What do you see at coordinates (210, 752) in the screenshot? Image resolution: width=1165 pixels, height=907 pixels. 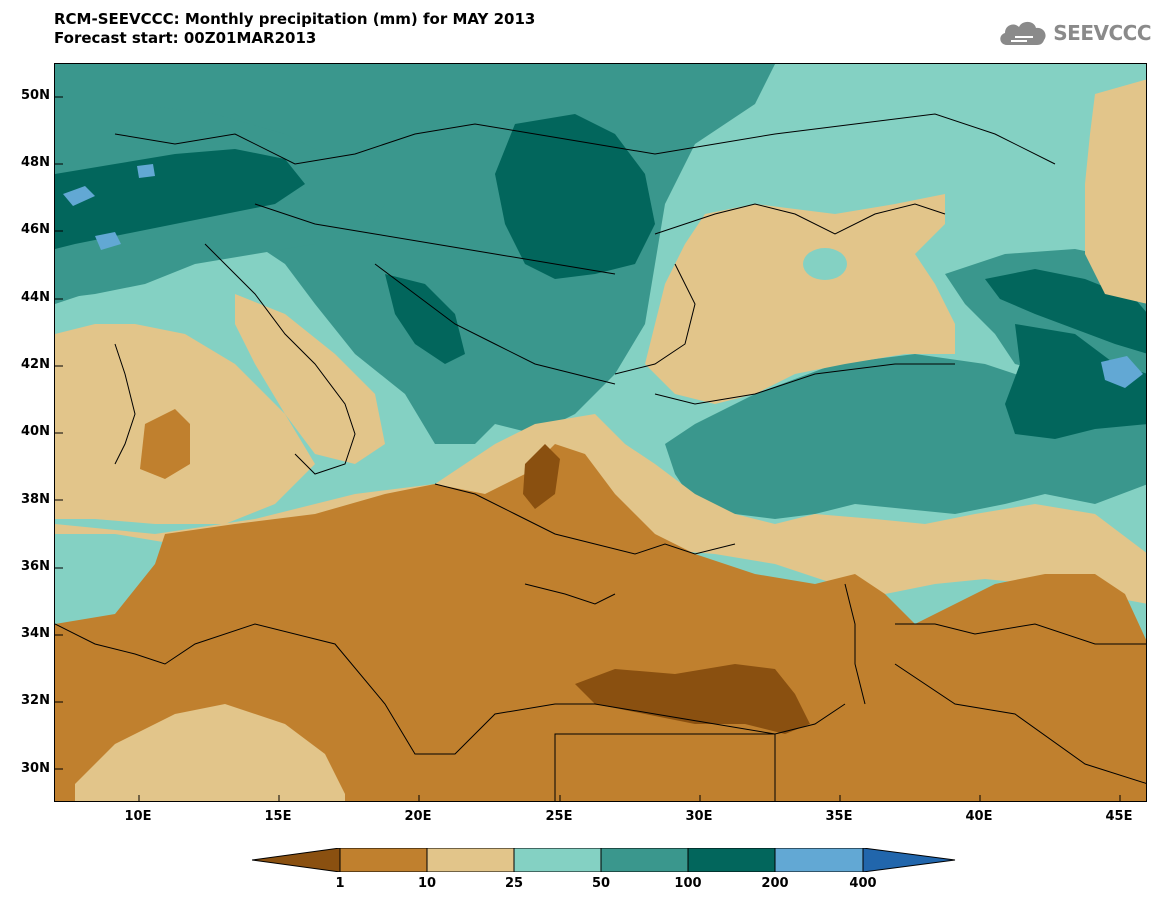 I see `region-10-25-libya` at bounding box center [210, 752].